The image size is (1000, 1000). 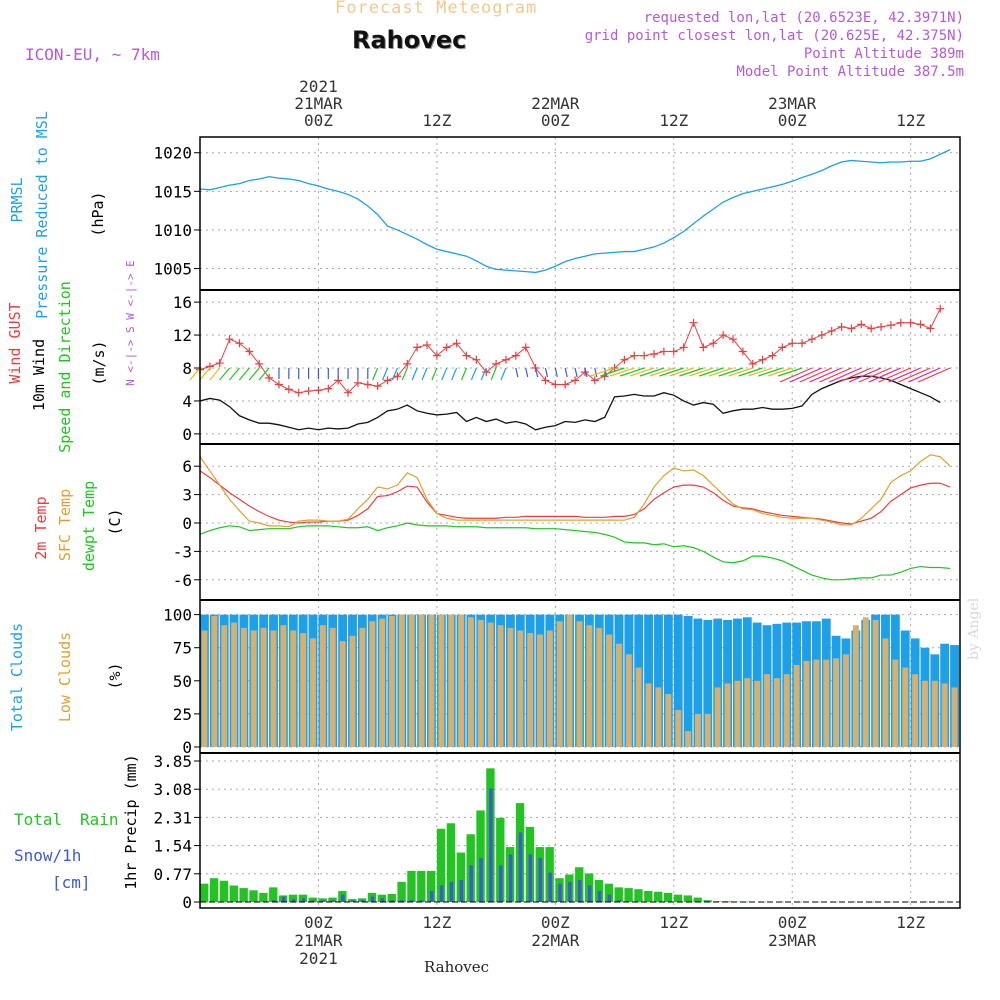 I want to click on y-tick-label: 50, so click(x=182, y=681).